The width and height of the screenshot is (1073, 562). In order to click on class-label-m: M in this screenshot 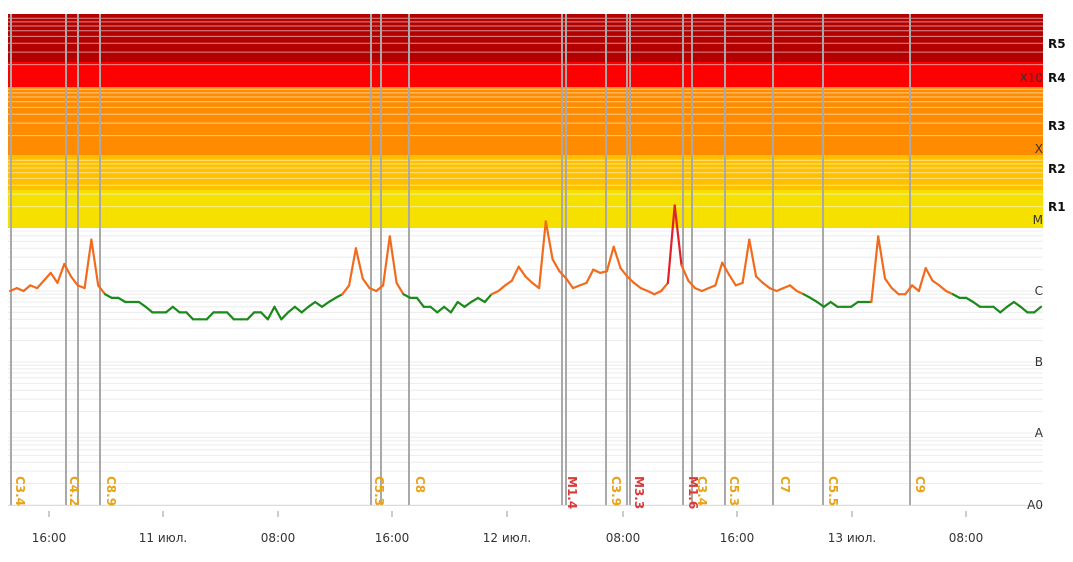, I will do `click(1038, 220)`.